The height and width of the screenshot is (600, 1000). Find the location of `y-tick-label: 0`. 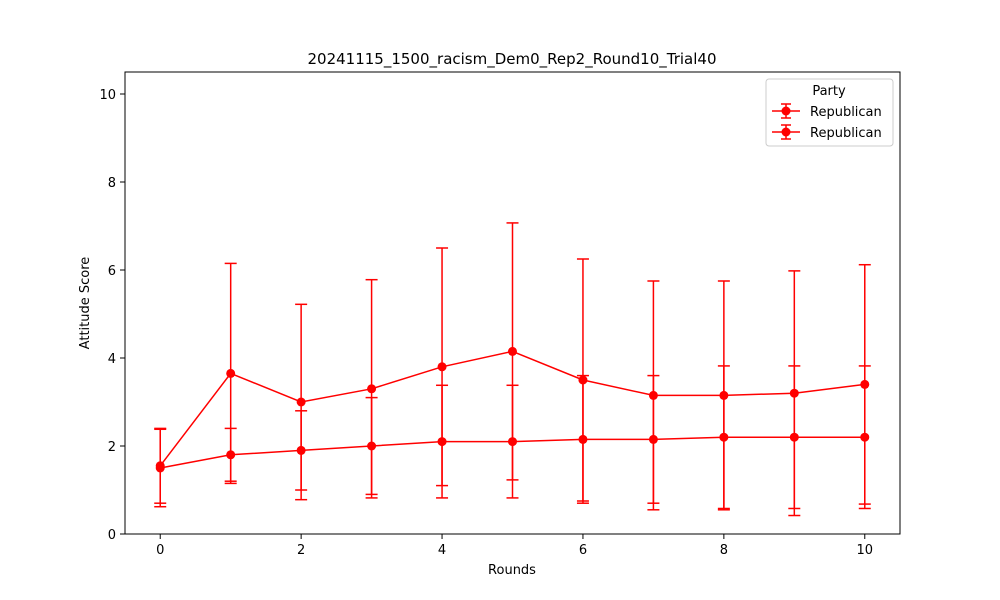

y-tick-label: 0 is located at coordinates (112, 535).